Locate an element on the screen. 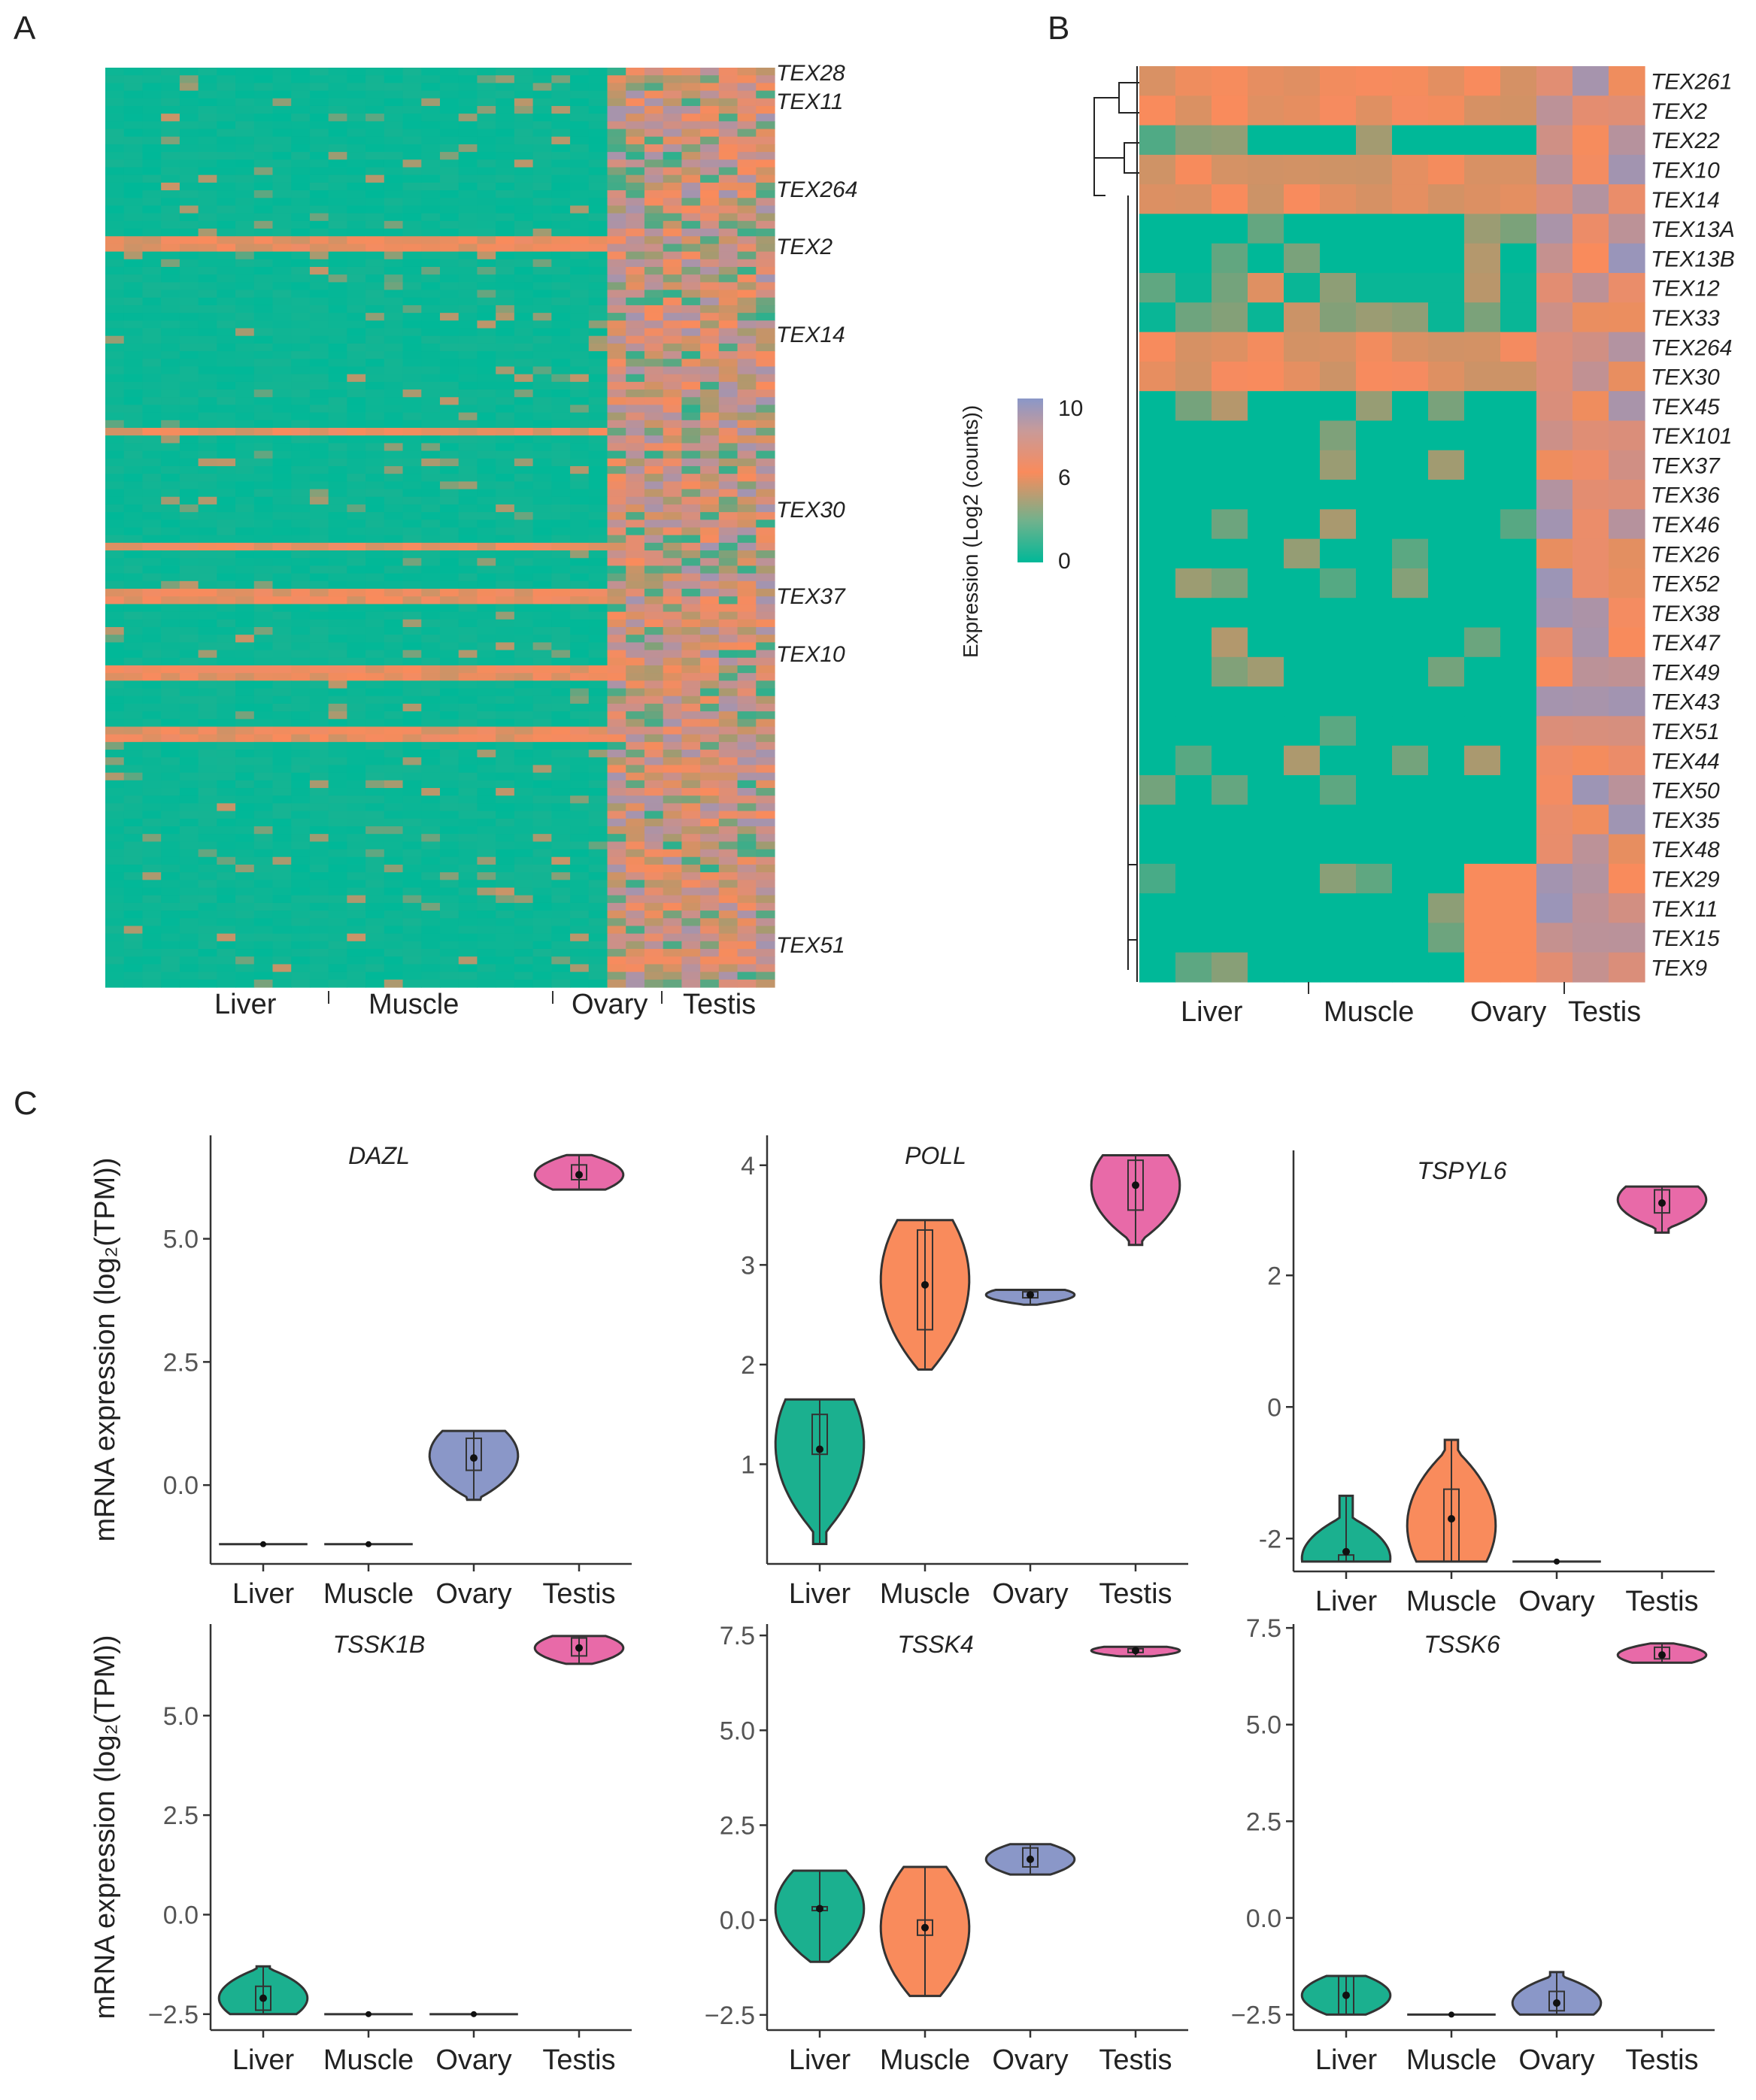  y-tick-label: 2.5 is located at coordinates (181, 1362).